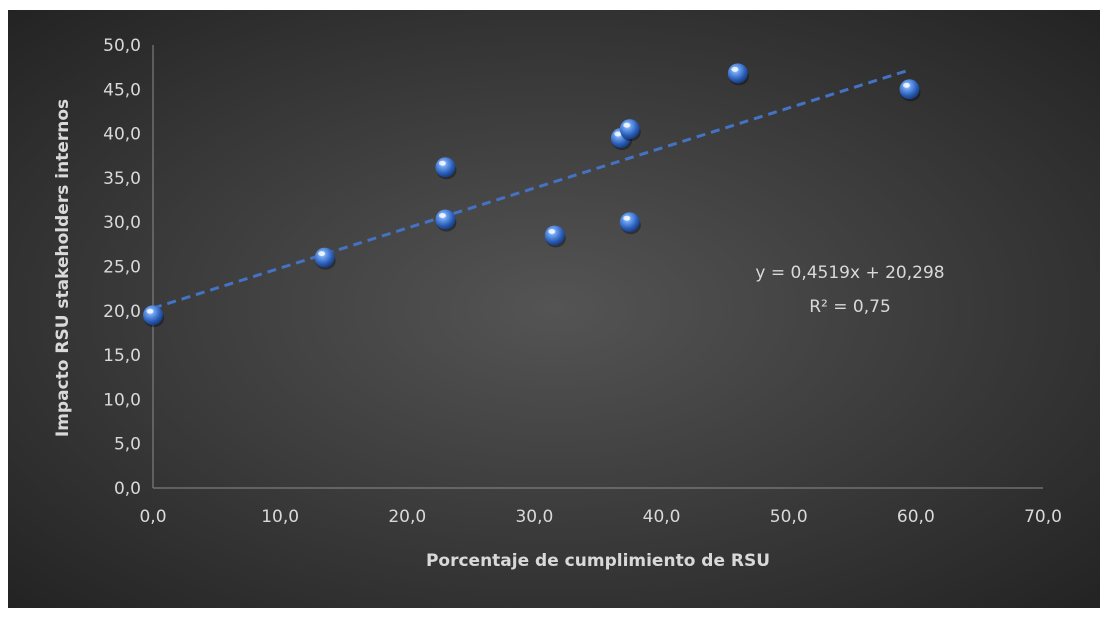 This screenshot has width=1108, height=626. Describe the element at coordinates (127, 445) in the screenshot. I see `y-tick-label: 5,0` at that location.